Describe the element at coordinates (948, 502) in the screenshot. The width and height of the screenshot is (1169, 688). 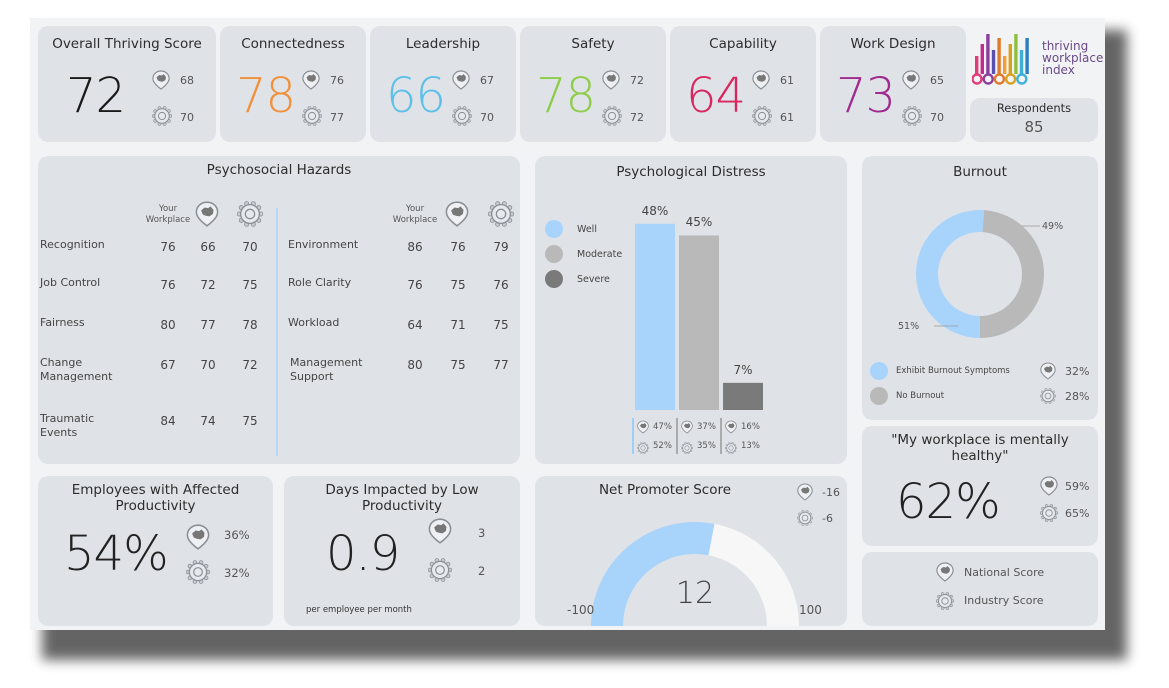
I see `mental-value: 62%` at that location.